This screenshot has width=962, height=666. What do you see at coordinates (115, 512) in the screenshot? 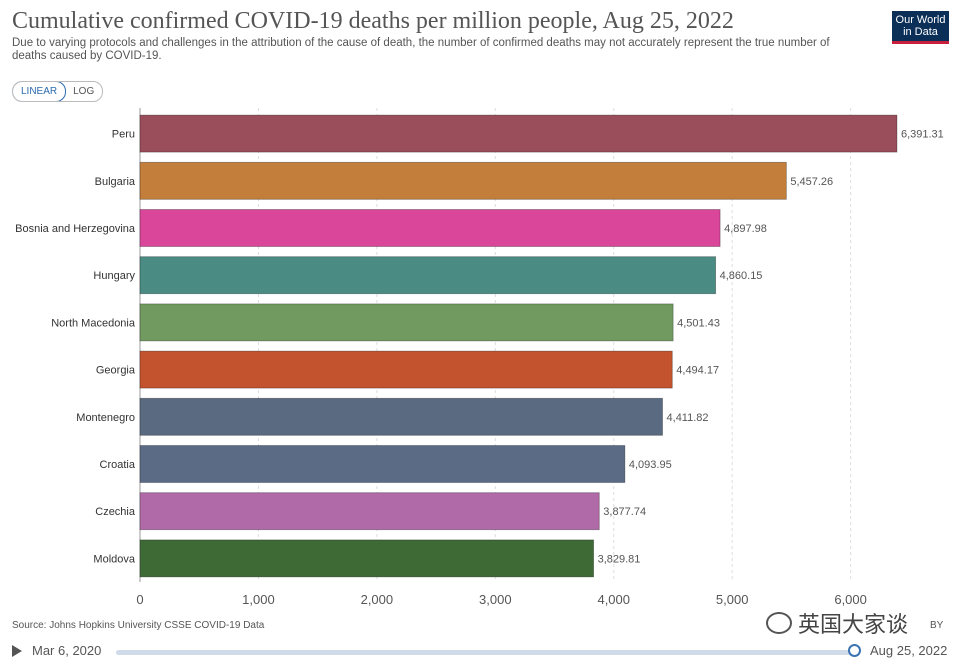
I see `category-label: Czechia` at bounding box center [115, 512].